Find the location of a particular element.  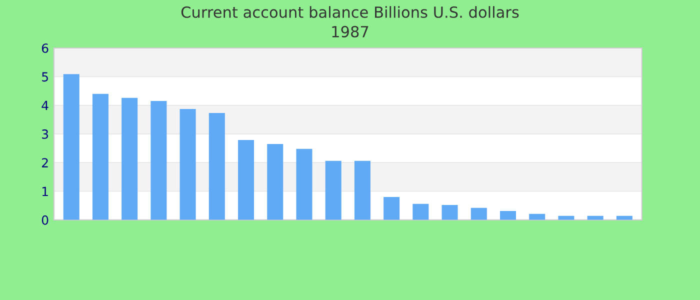

y-tick-label: 4 is located at coordinates (45, 105).